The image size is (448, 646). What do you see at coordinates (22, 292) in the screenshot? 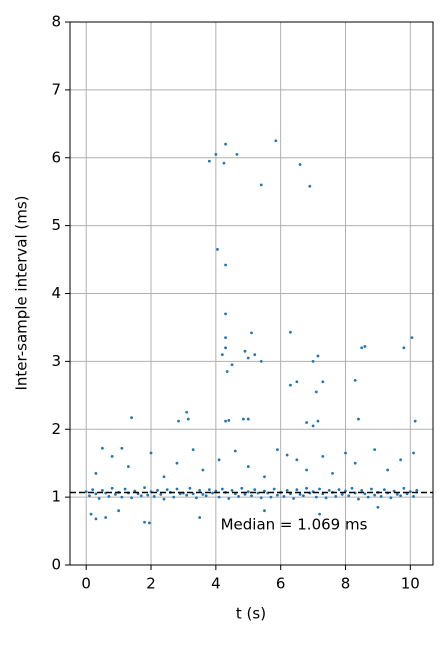
I see `y-axis-label: Inter-sample interval (ms)` at bounding box center [22, 292].